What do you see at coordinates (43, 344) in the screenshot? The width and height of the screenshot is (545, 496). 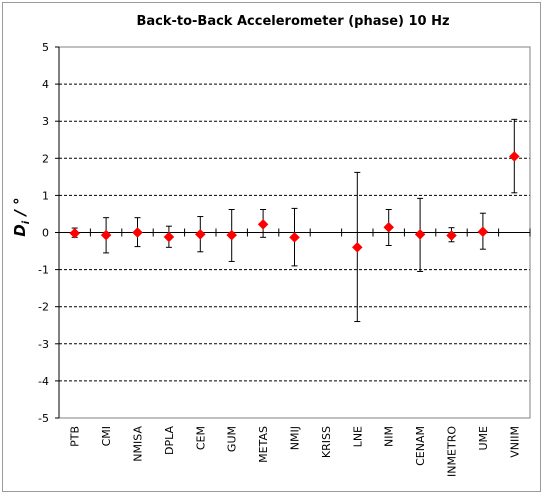 I see `y-tick-label: -3` at bounding box center [43, 344].